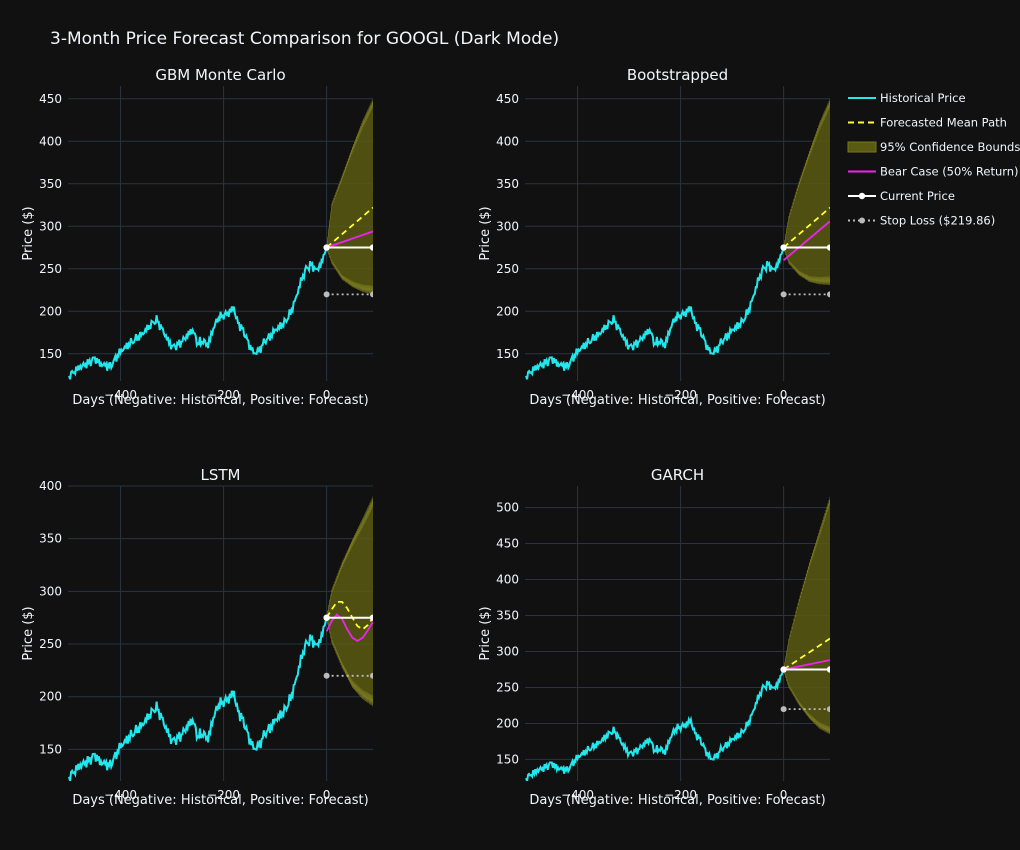 The height and width of the screenshot is (850, 1020). What do you see at coordinates (862, 147) in the screenshot?
I see `legend-swatch` at bounding box center [862, 147].